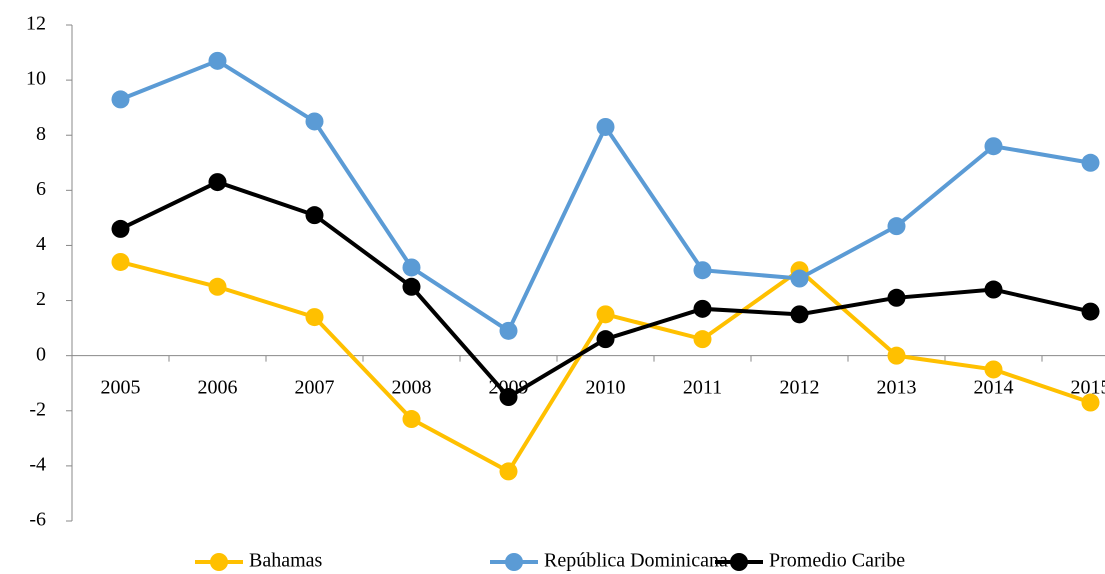 This screenshot has height=574, width=1105. What do you see at coordinates (702, 387) in the screenshot?
I see `x-tick-label: 2011` at bounding box center [702, 387].